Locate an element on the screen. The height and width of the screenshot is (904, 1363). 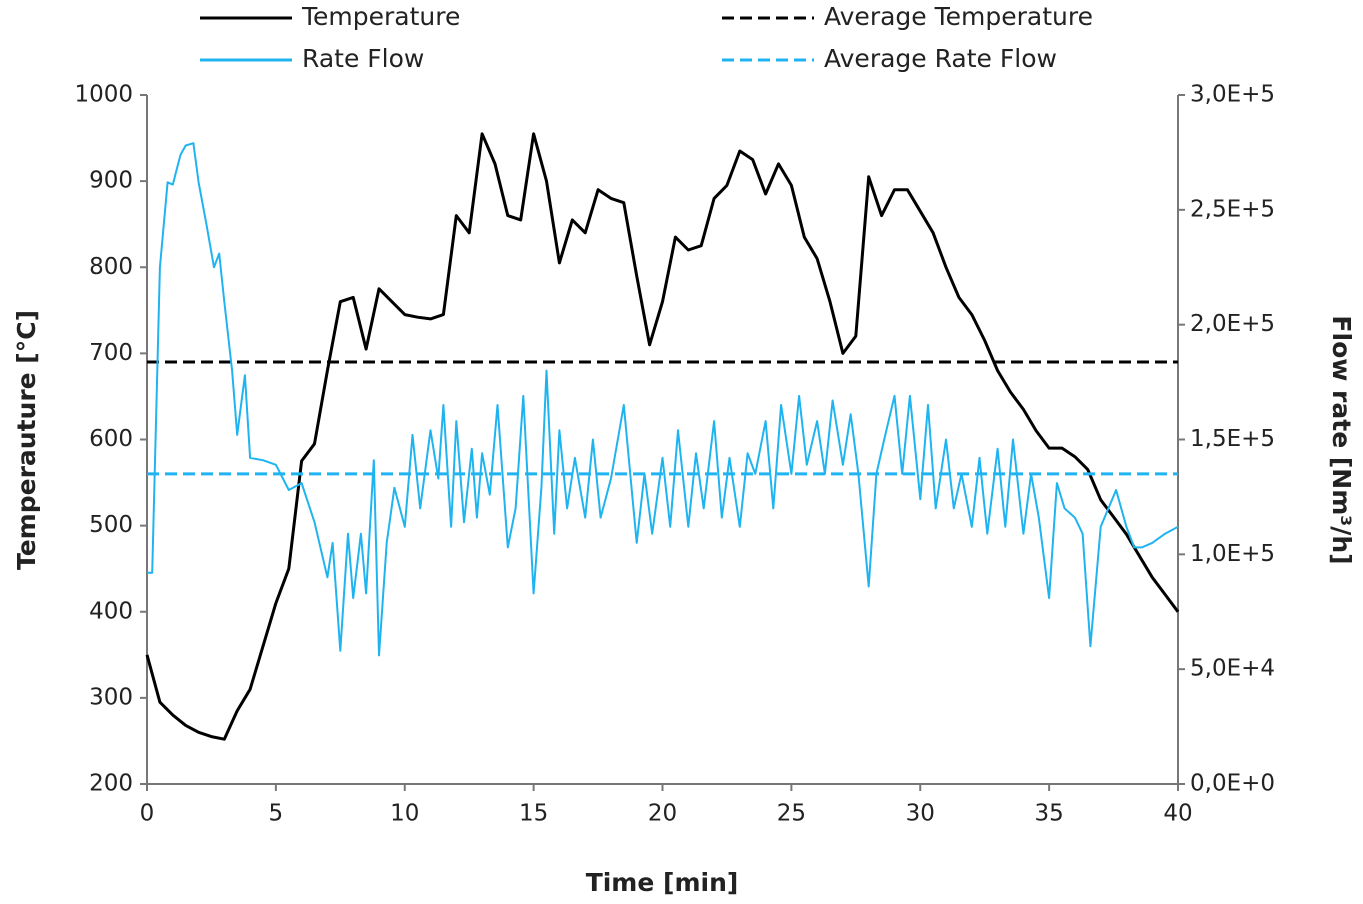
y2-tick-label: 5,0E+4 is located at coordinates (1232, 669).